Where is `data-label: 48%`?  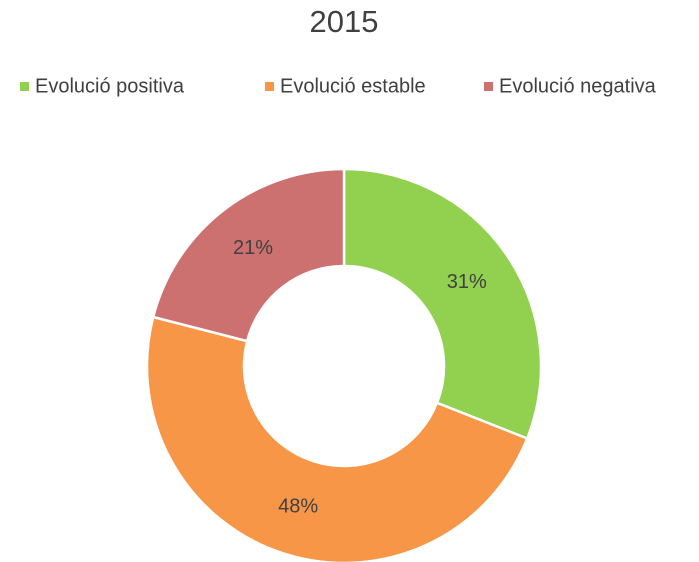 data-label: 48% is located at coordinates (298, 507).